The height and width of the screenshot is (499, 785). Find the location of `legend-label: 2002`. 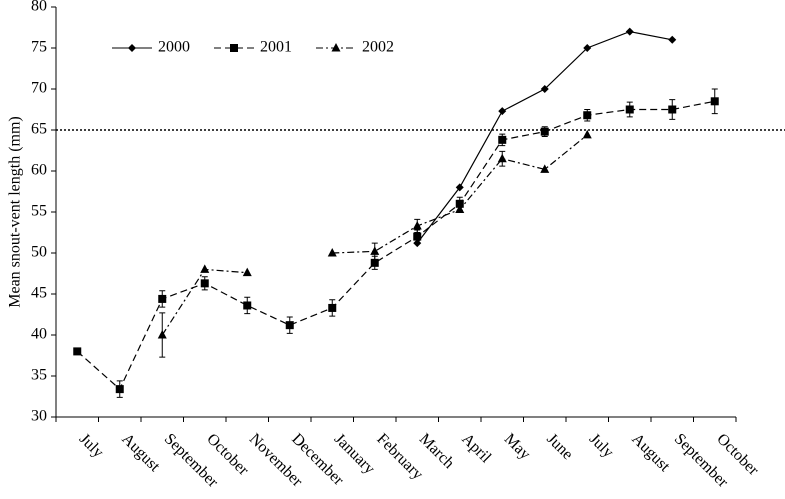

legend-label: 2002 is located at coordinates (378, 47).